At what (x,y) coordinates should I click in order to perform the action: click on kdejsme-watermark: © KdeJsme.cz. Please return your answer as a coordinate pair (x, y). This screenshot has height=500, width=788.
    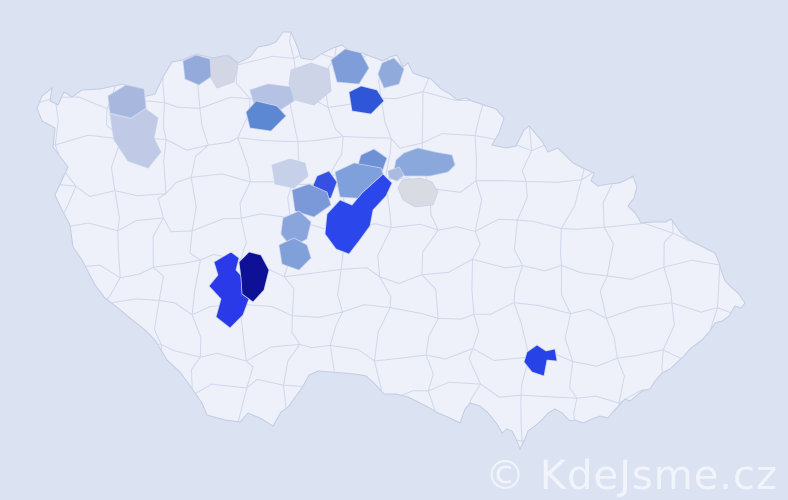
    Looking at the image, I should click on (631, 476).